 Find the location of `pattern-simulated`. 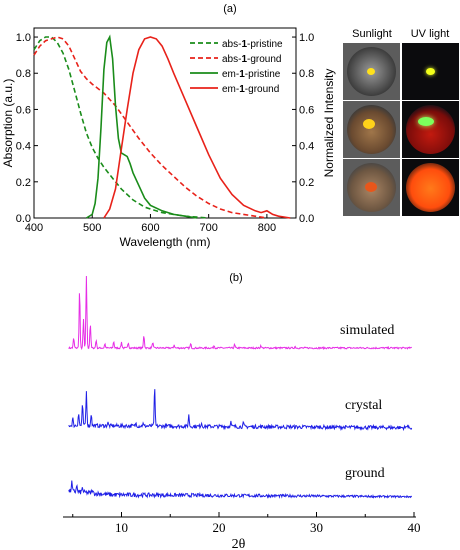

pattern-simulated is located at coordinates (240, 313).